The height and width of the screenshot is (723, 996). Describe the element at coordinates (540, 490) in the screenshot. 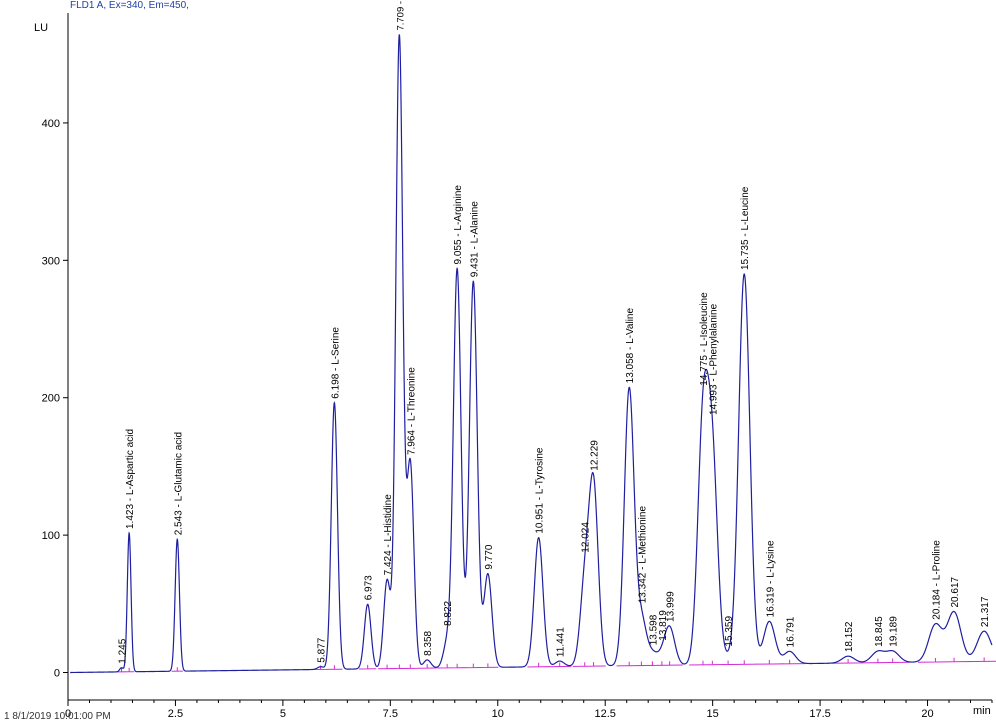

I see `peak-label: 10.951 - L-Tyrosine` at that location.